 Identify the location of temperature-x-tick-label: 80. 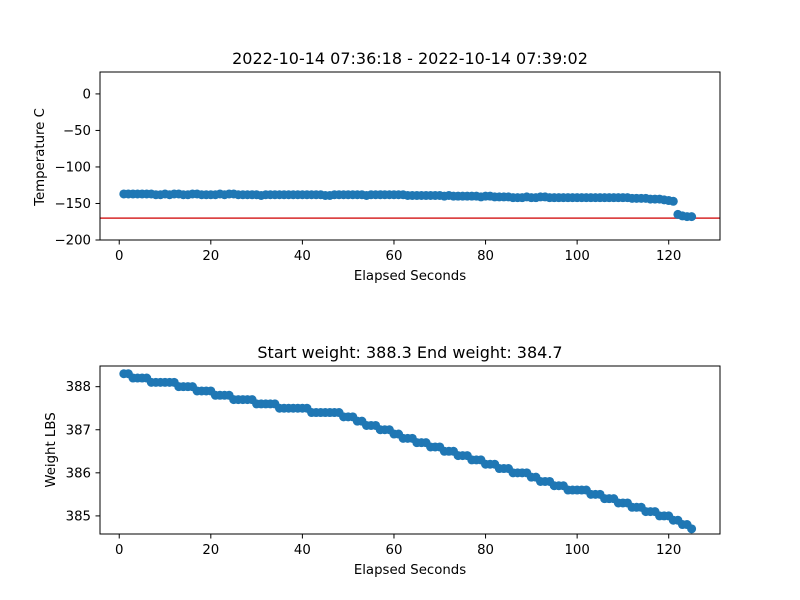
(485, 256).